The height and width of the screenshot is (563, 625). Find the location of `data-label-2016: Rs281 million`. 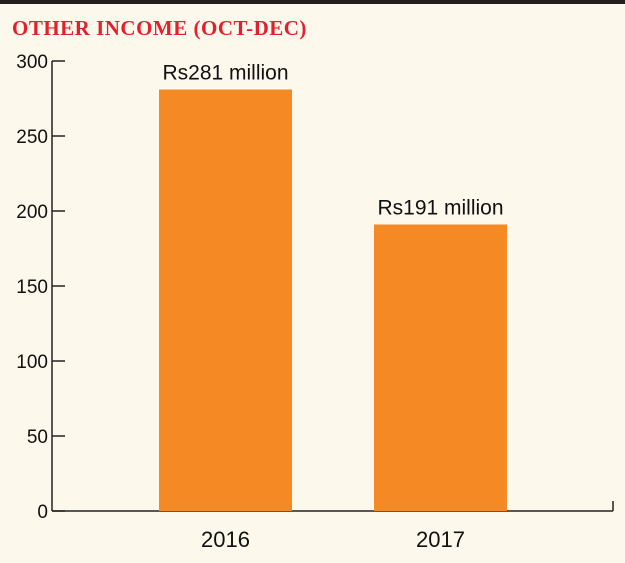

data-label-2016: Rs281 million is located at coordinates (225, 73).